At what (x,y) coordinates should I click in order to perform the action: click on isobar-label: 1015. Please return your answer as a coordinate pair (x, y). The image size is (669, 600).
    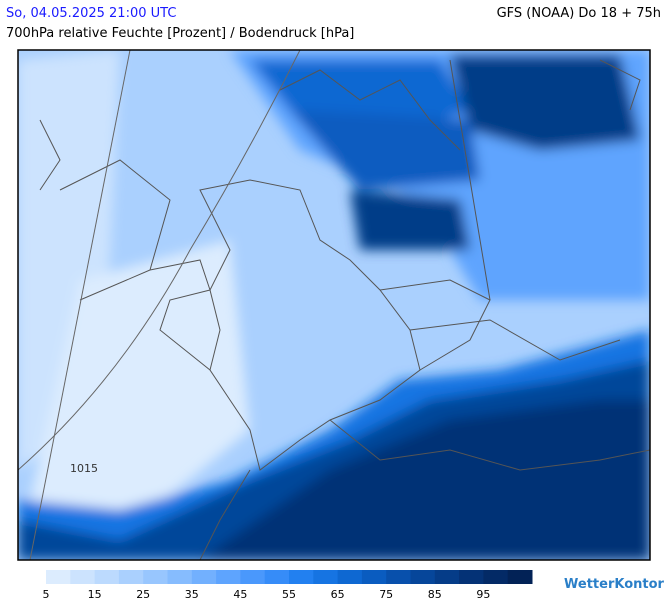
    Looking at the image, I should click on (84, 468).